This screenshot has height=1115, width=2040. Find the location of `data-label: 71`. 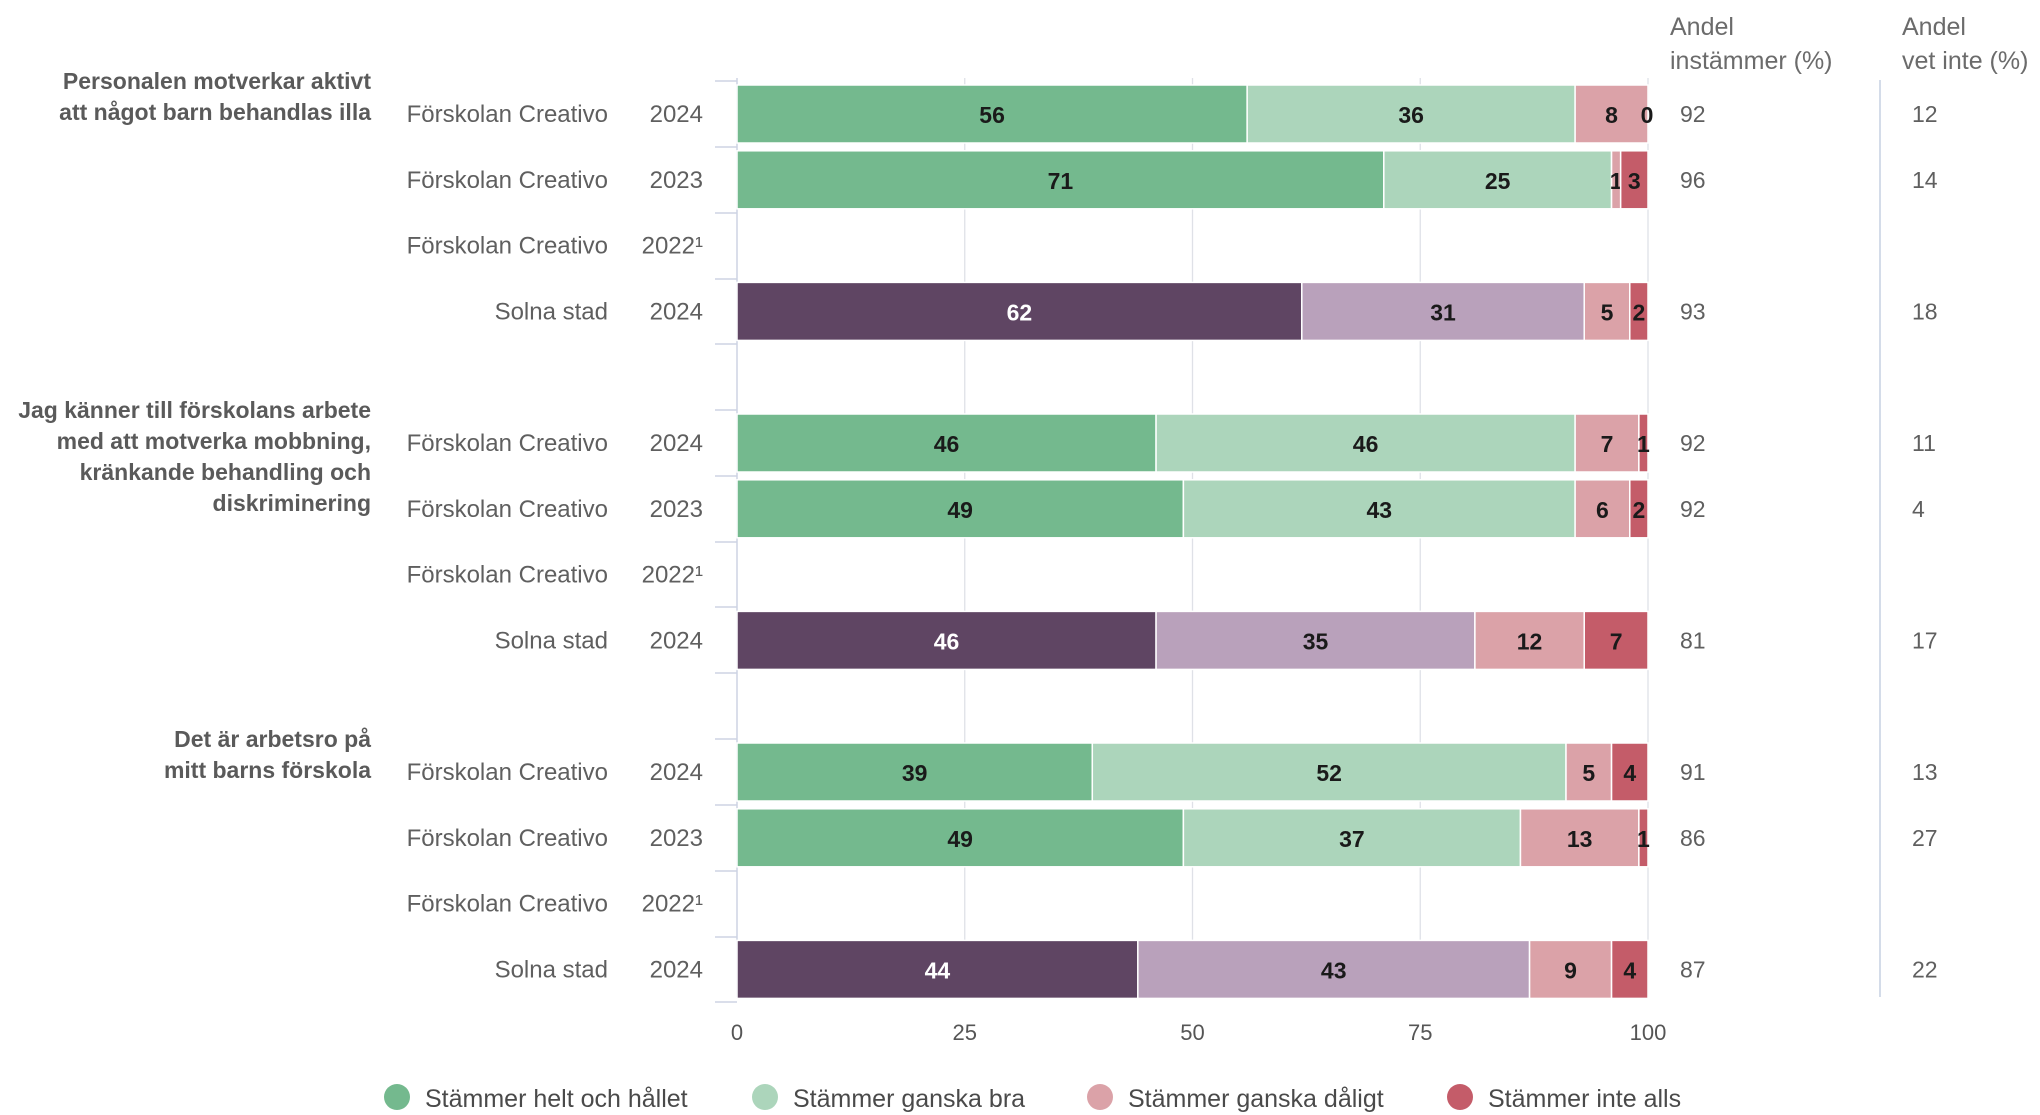

data-label: 71 is located at coordinates (1061, 181).